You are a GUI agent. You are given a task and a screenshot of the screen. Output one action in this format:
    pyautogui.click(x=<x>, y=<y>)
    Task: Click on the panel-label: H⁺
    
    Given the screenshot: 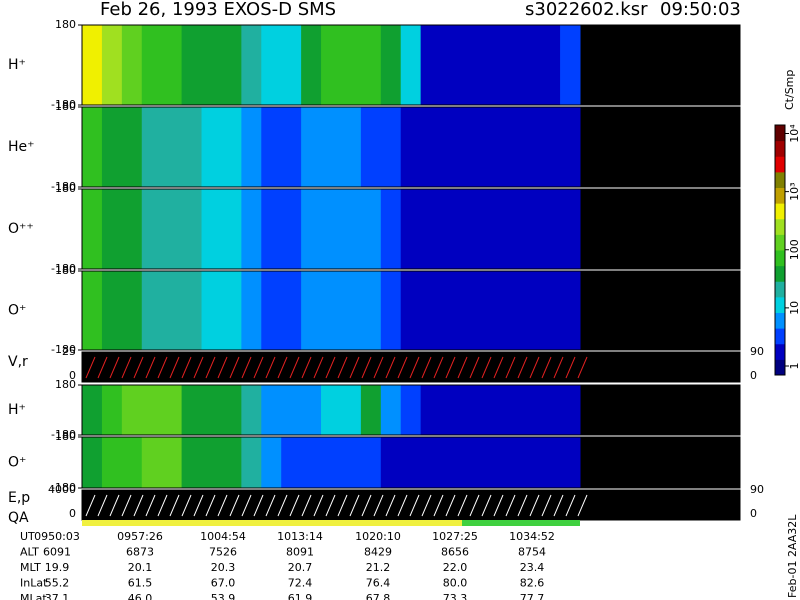 What is the action you would take?
    pyautogui.click(x=17, y=410)
    